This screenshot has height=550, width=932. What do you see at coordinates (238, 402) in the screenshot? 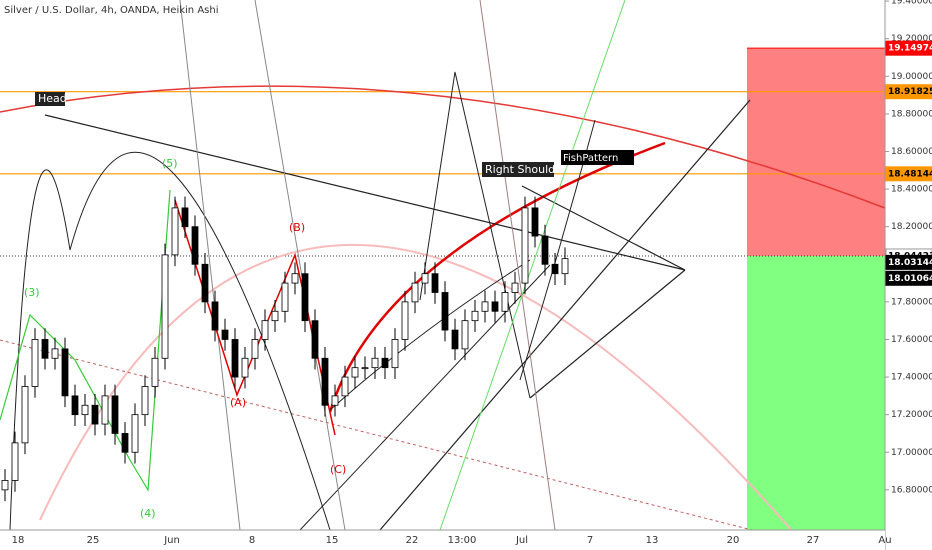
I see `annotation: (A)` at bounding box center [238, 402].